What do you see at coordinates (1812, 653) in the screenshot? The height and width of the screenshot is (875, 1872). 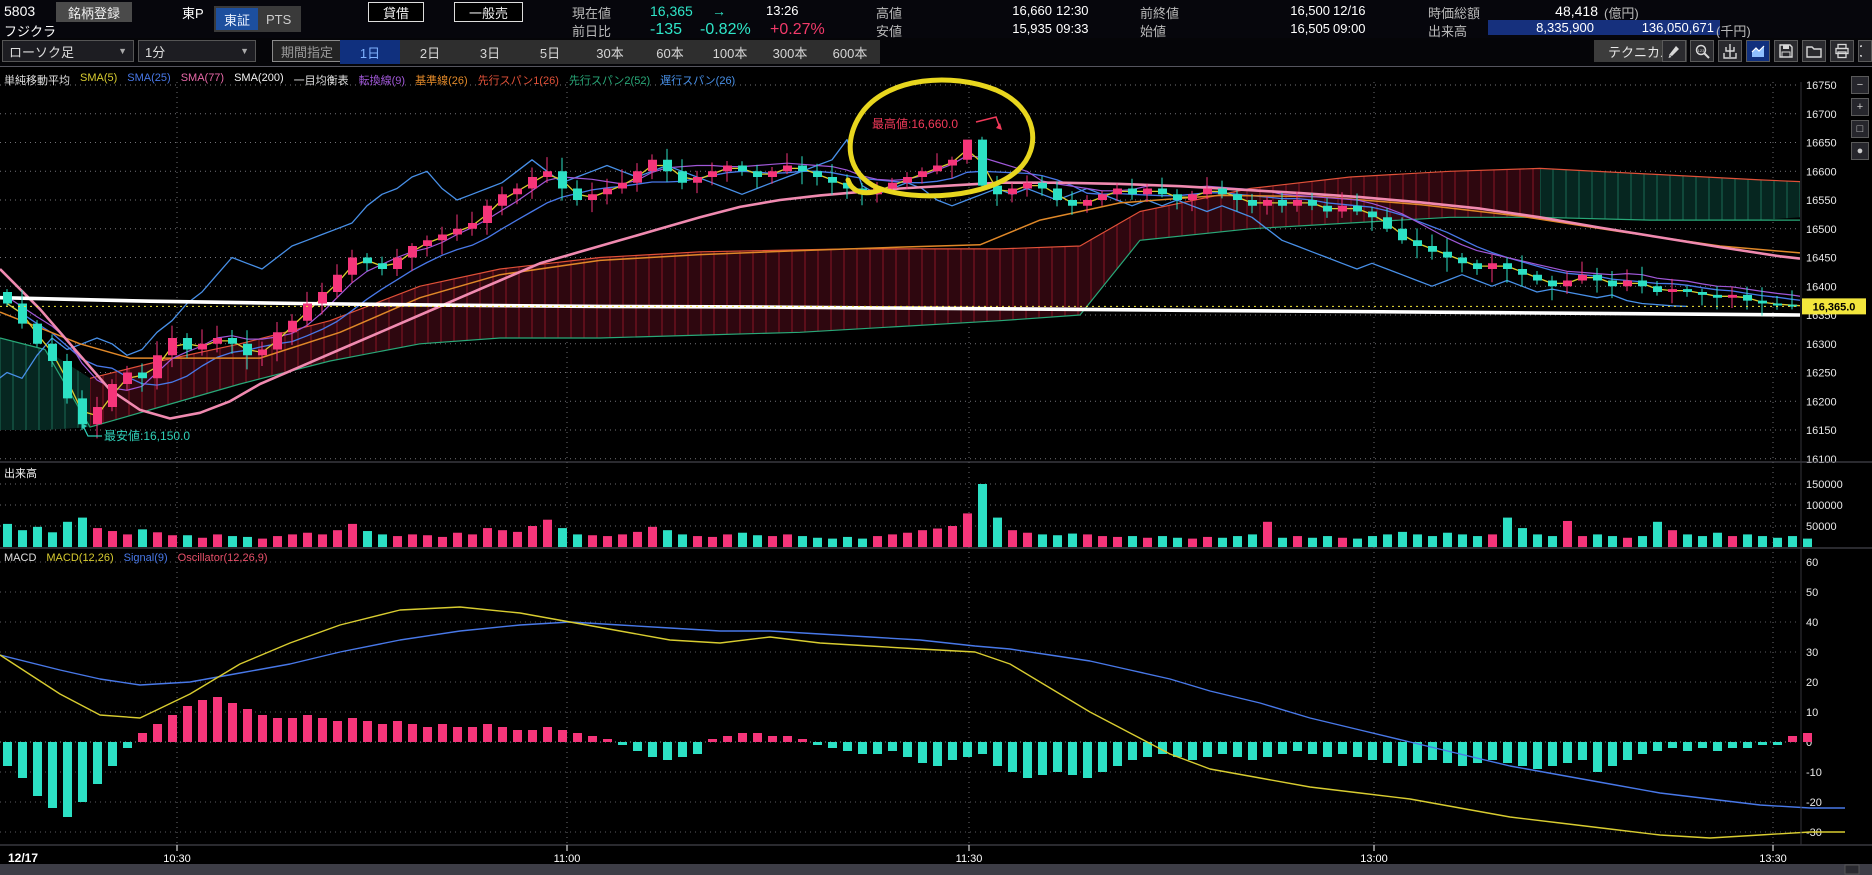 I see `axis-label: 30` at bounding box center [1812, 653].